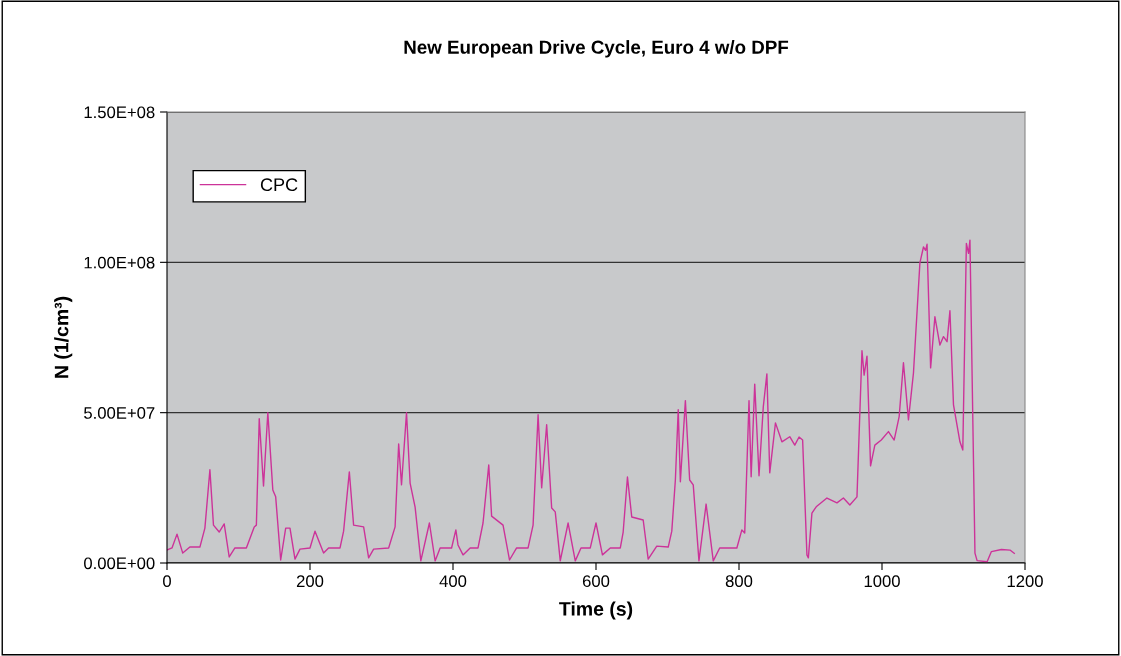 The width and height of the screenshot is (1121, 656). What do you see at coordinates (453, 581) in the screenshot?
I see `x-tick-label: 400` at bounding box center [453, 581].